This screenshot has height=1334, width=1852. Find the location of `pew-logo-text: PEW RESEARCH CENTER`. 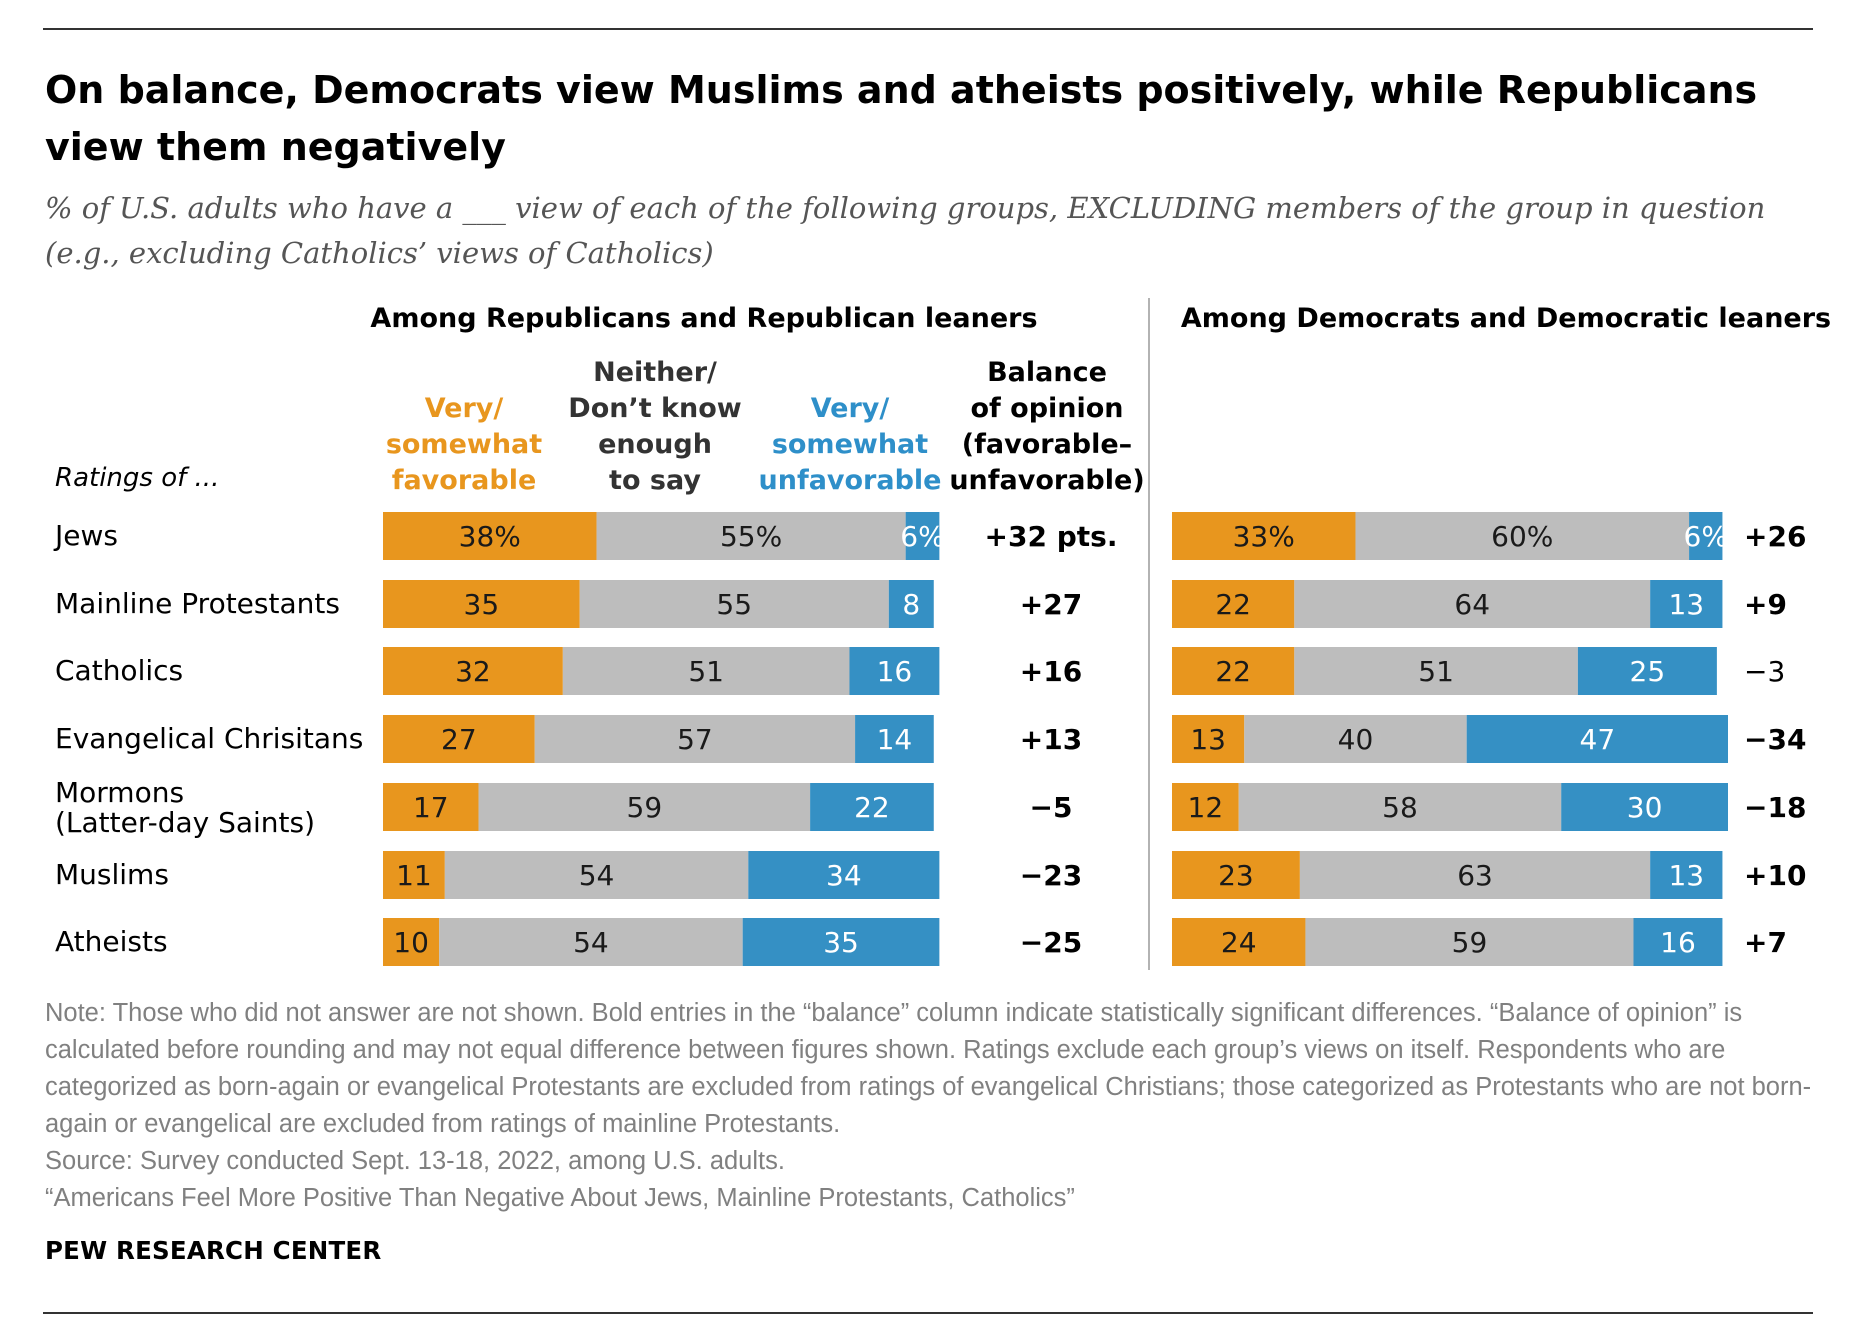

pew-logo-text: PEW RESEARCH CENTER is located at coordinates (213, 1250).